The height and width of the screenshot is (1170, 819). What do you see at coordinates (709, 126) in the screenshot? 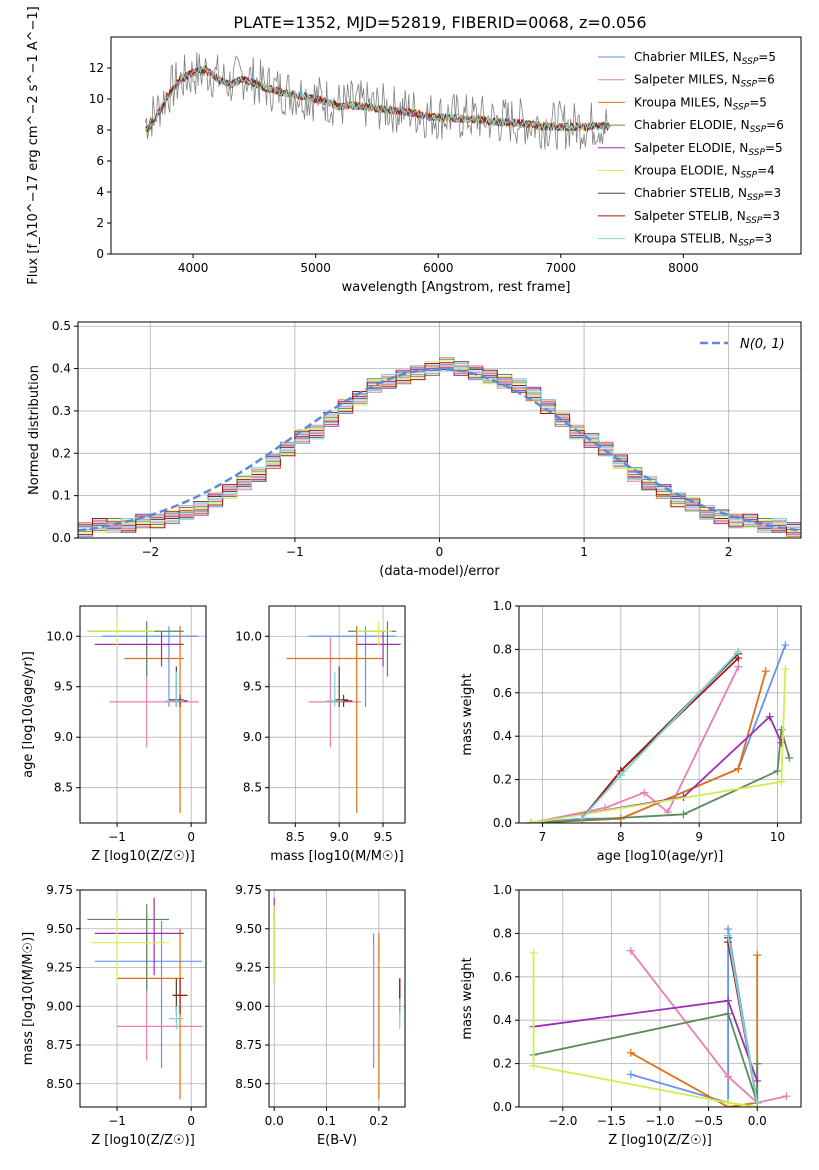
I see `legend-label: Chabrier ELODIE, NSSP=6` at bounding box center [709, 126].